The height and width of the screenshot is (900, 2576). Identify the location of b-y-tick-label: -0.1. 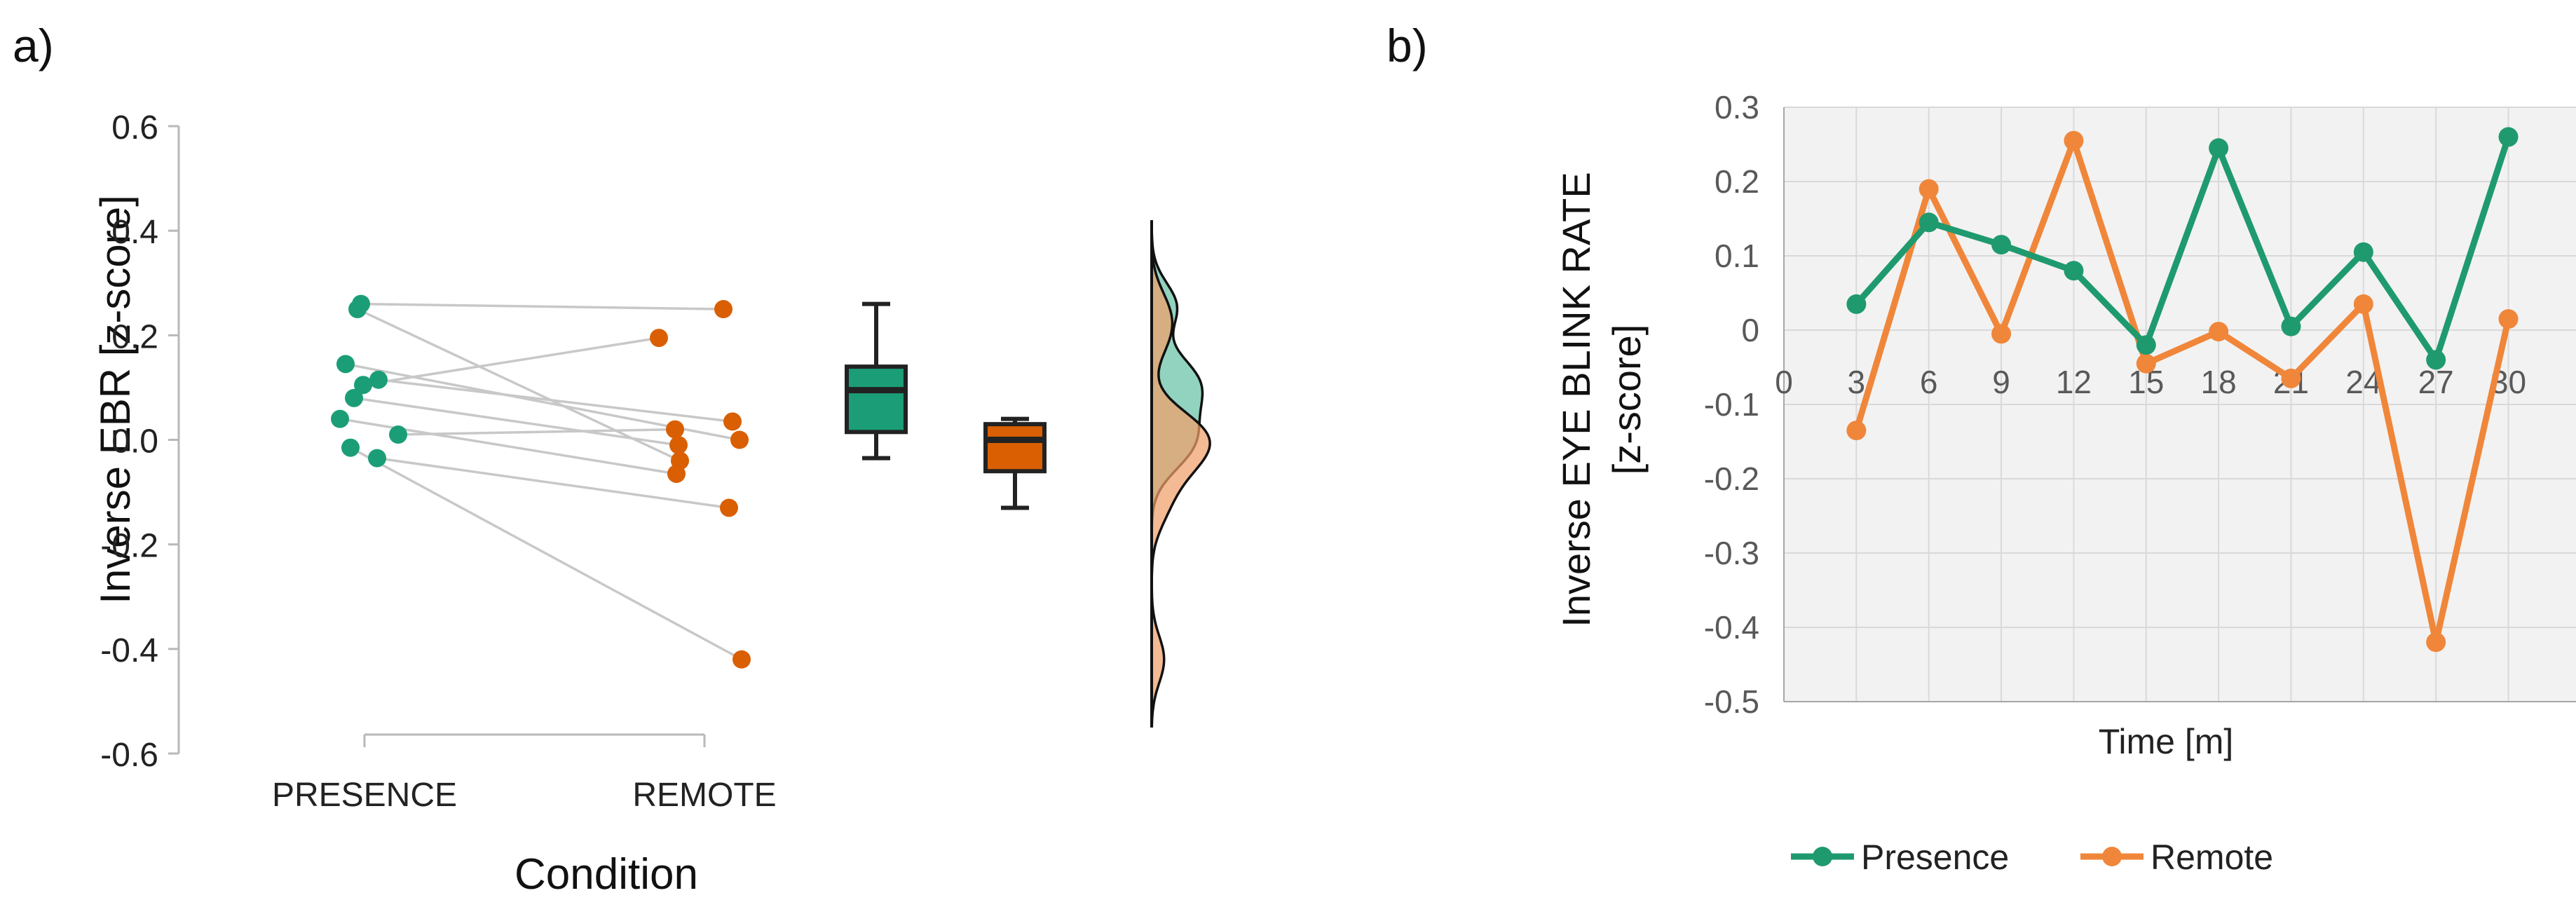
(1732, 404).